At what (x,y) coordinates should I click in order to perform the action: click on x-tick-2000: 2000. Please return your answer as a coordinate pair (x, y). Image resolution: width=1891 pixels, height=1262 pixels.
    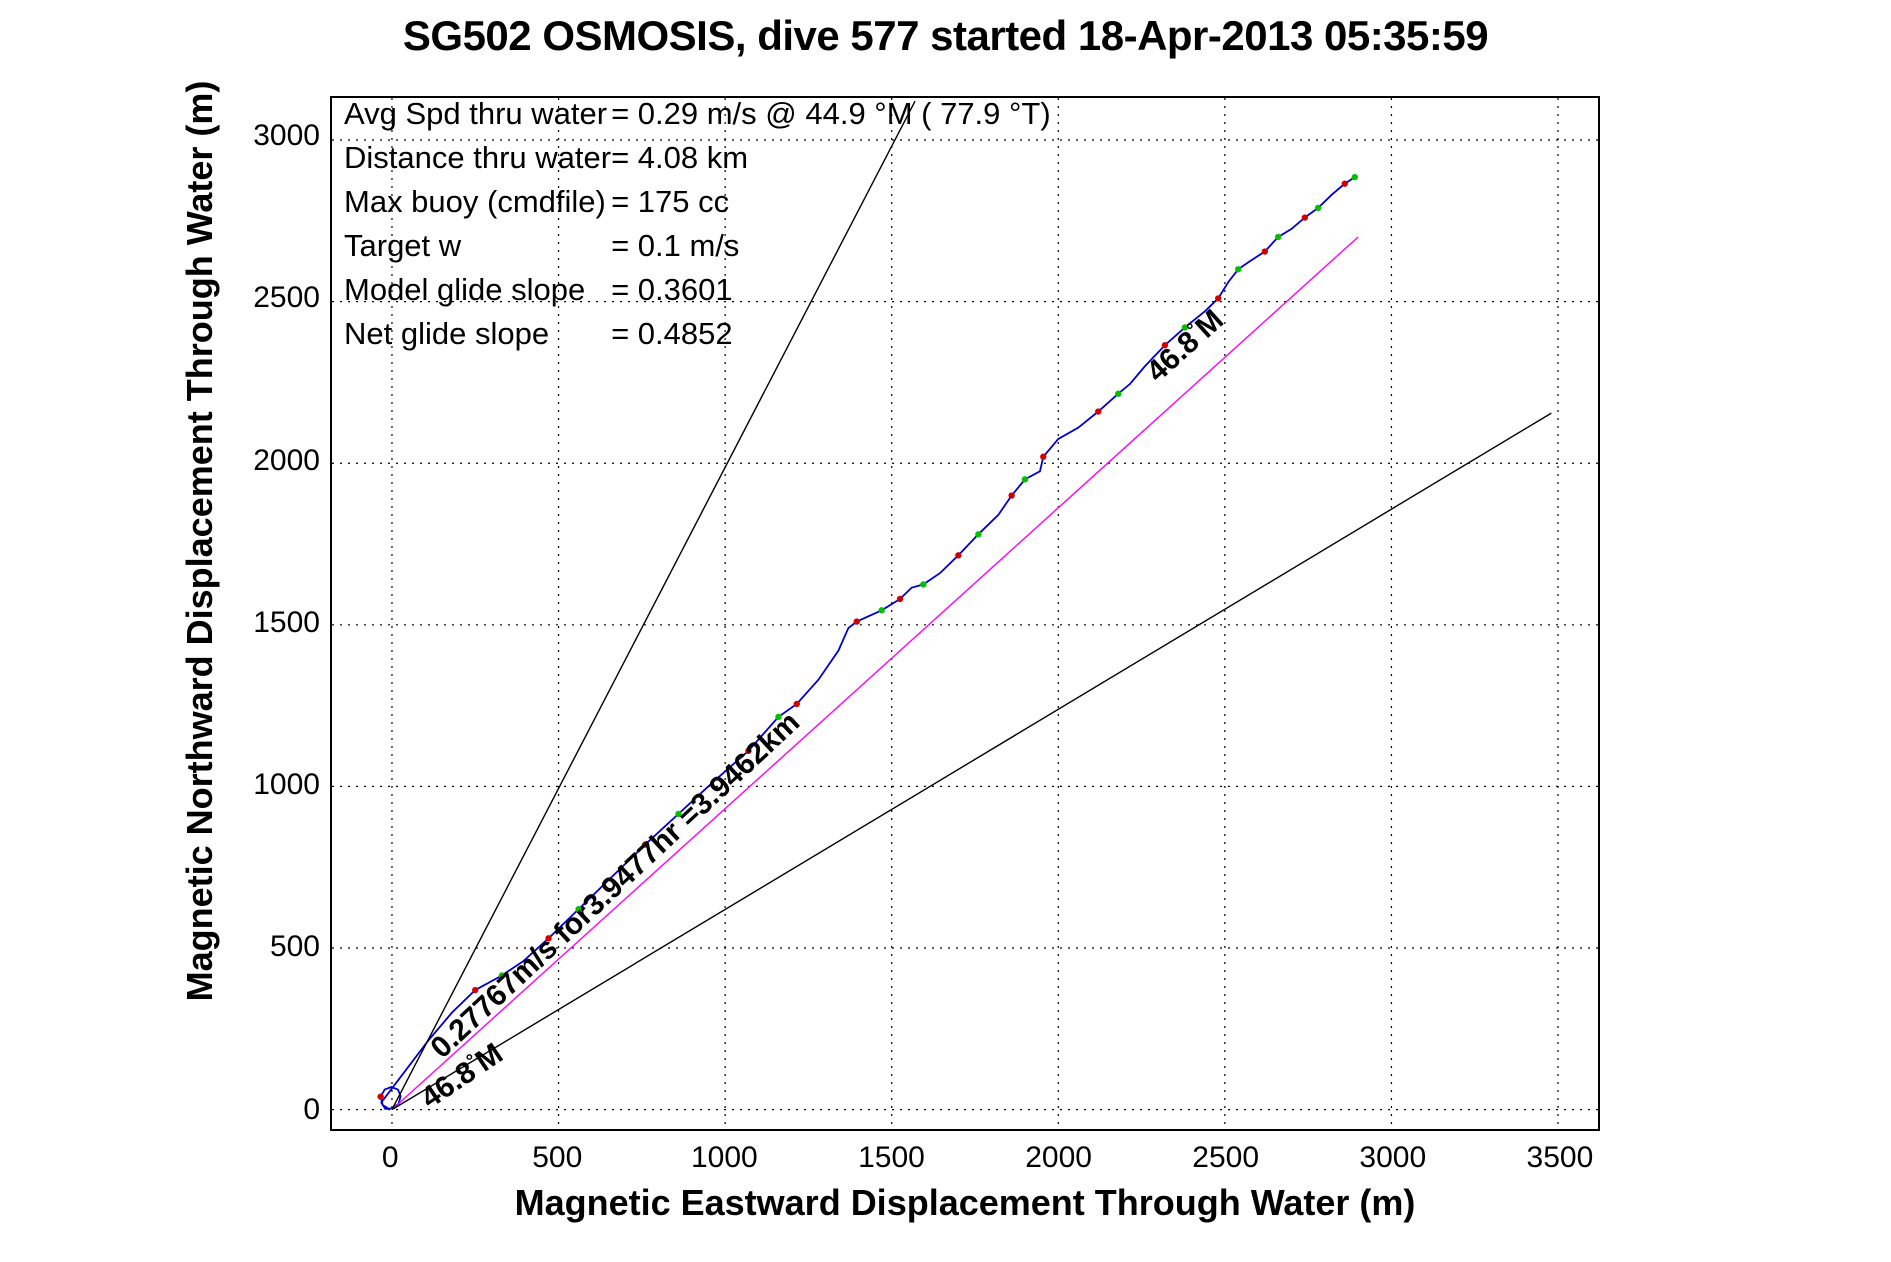
    Looking at the image, I should click on (1058, 1157).